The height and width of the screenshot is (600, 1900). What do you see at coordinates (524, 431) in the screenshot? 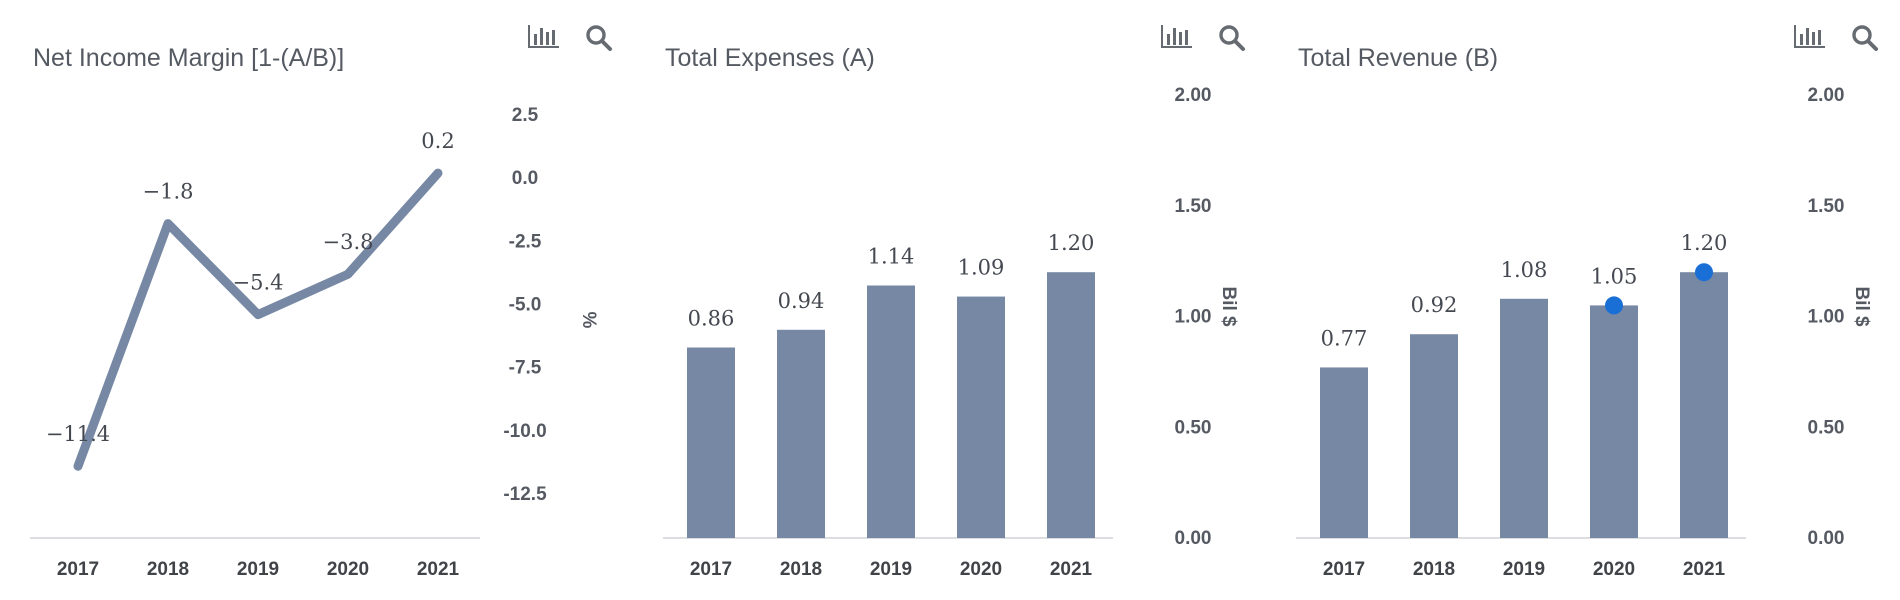
I see `y-tick-label: -10.0` at bounding box center [524, 431].